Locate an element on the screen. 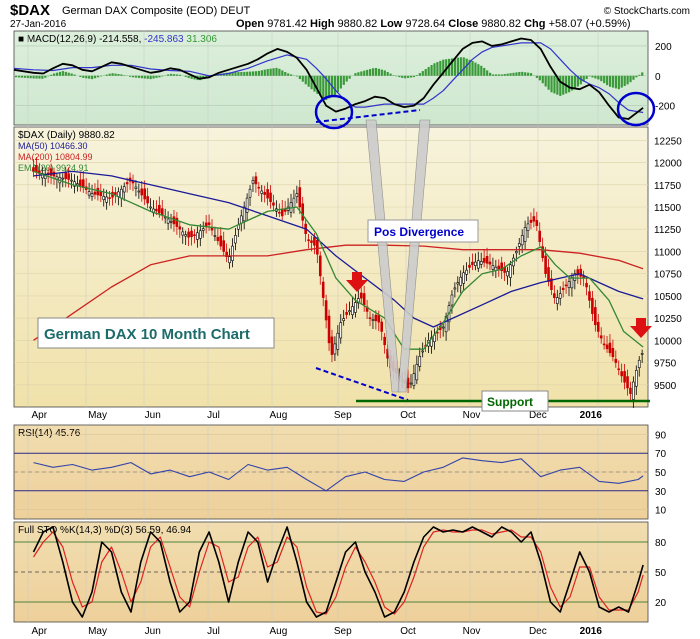  rsi-tick-label: 70 is located at coordinates (661, 454).